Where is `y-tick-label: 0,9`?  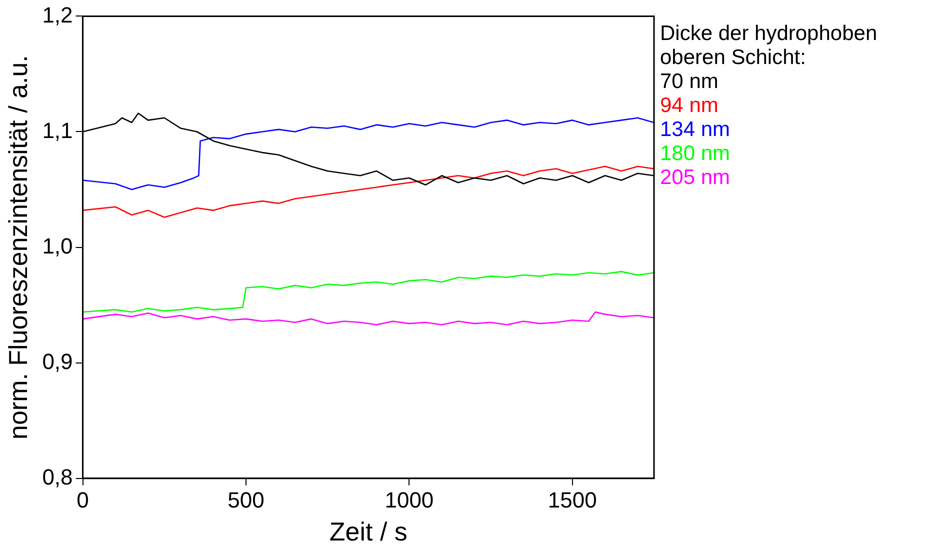 y-tick-label: 0,9 is located at coordinates (57, 361).